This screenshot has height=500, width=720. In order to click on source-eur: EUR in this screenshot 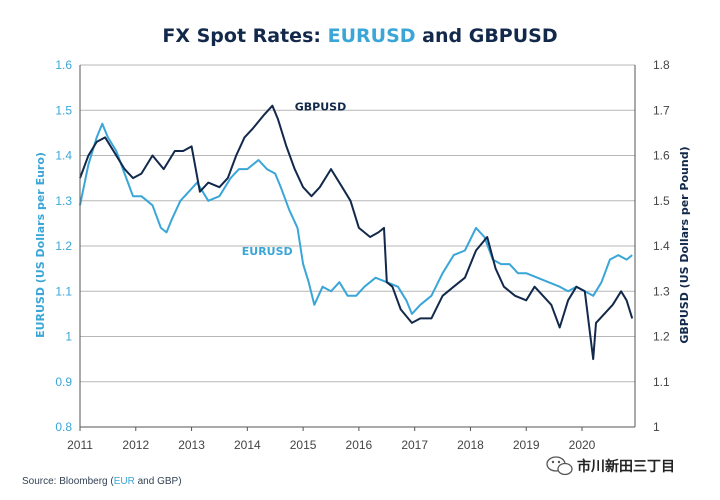, I will do `click(124, 481)`.